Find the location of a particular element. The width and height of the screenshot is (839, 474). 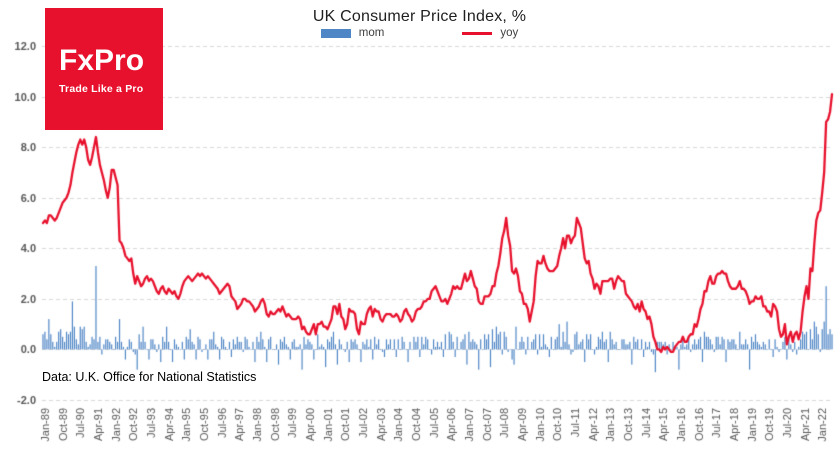

fxpro-logo-tagline: Trade Like a Pro is located at coordinates (101, 88).